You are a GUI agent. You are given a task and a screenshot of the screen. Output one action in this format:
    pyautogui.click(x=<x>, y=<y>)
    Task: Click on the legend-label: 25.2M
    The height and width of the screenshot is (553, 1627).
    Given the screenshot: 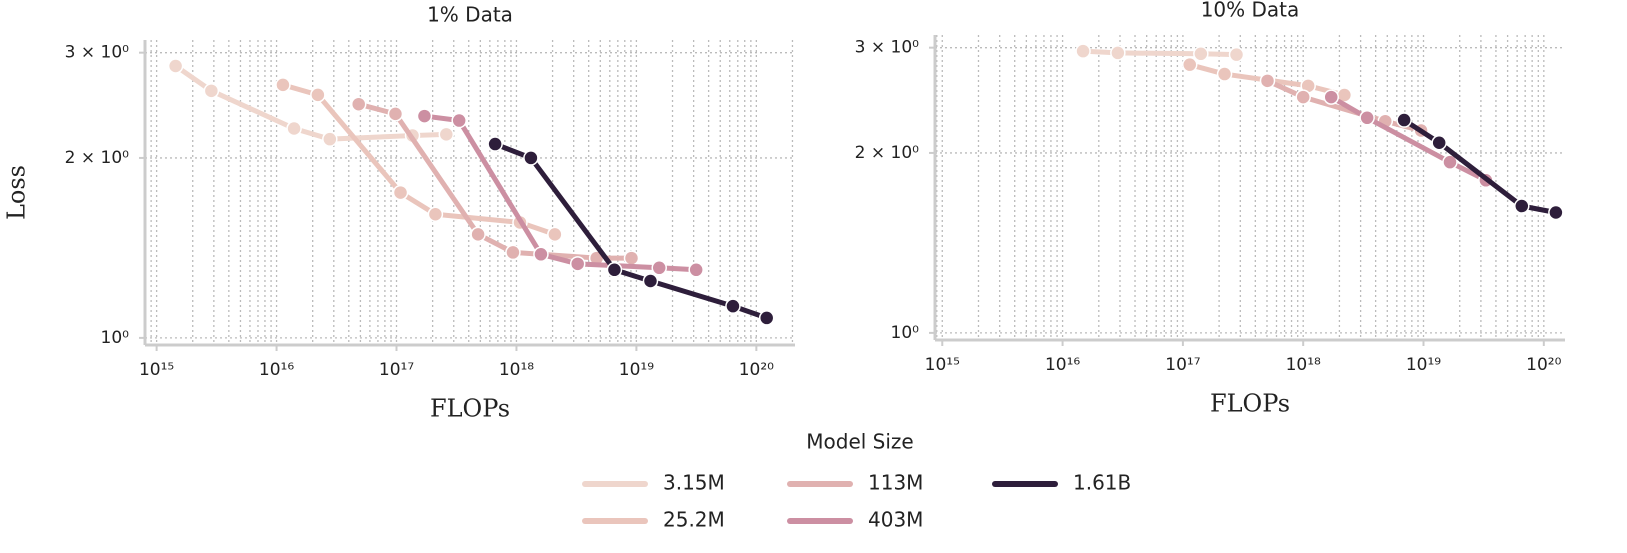 What is the action you would take?
    pyautogui.click(x=694, y=520)
    